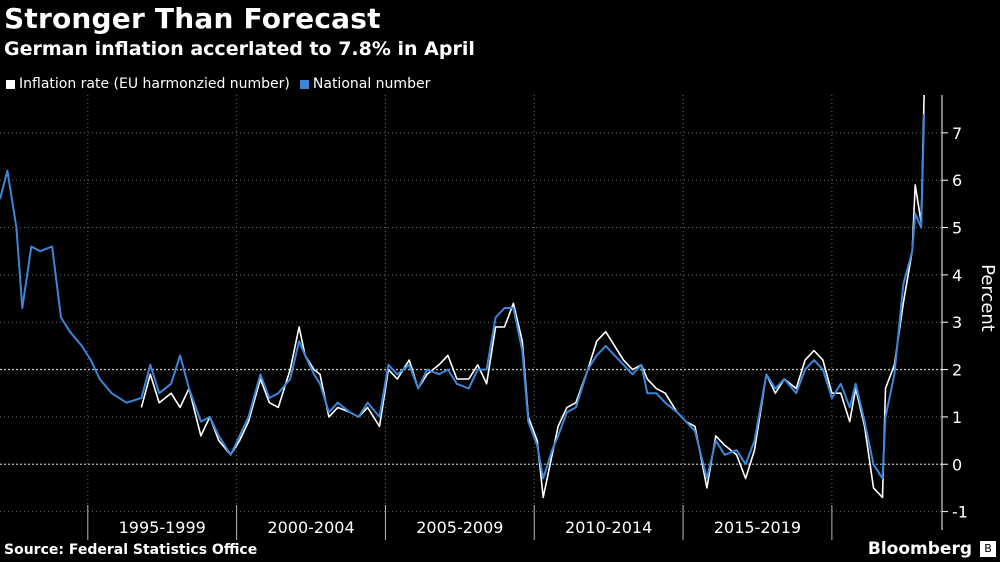 Image resolution: width=1000 pixels, height=562 pixels. What do you see at coordinates (757, 527) in the screenshot?
I see `x-period-label: 2015-2019` at bounding box center [757, 527].